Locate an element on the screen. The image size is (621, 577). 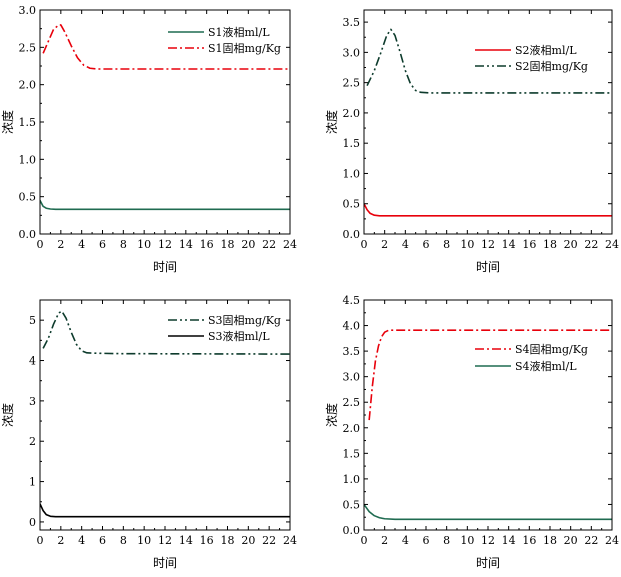
y-tick-label: 3 is located at coordinates (32, 401).